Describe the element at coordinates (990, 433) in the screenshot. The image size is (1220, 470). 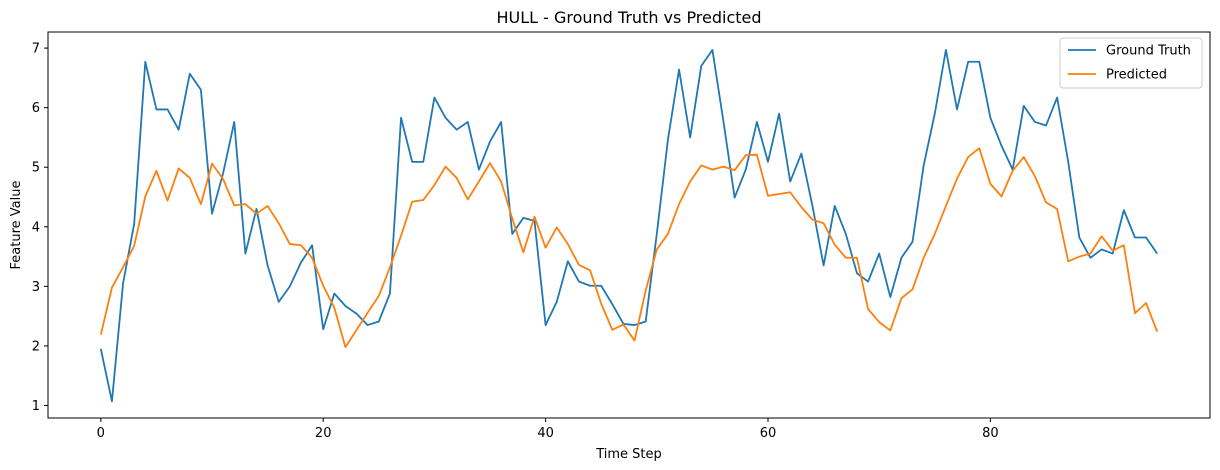
I see `x-tick-label: 80` at that location.